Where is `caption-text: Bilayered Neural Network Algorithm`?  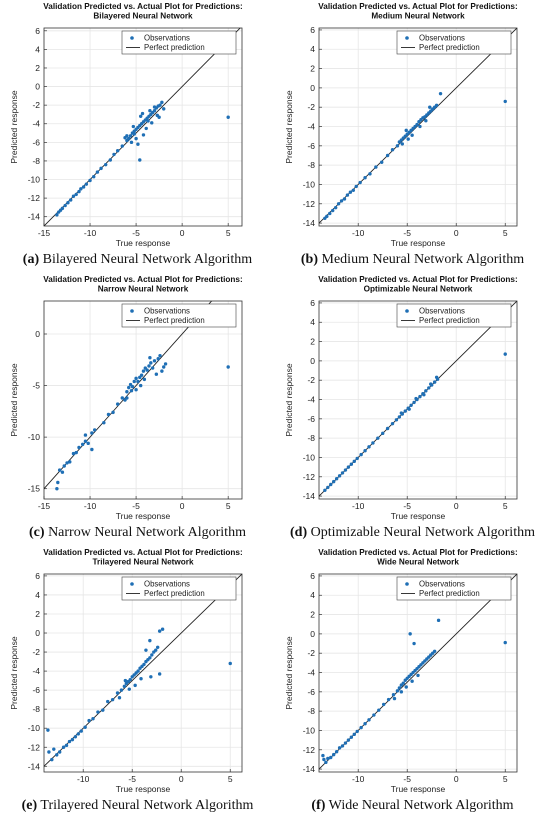 caption-text: Bilayered Neural Network Algorithm is located at coordinates (146, 259).